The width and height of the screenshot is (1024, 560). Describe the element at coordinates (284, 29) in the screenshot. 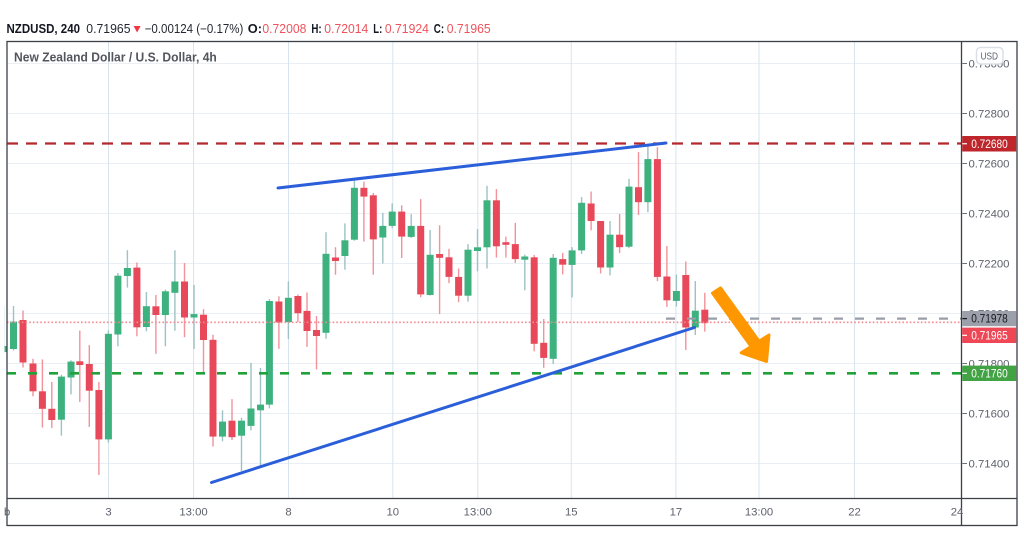

I see `svg-text: 0.72008` at that location.